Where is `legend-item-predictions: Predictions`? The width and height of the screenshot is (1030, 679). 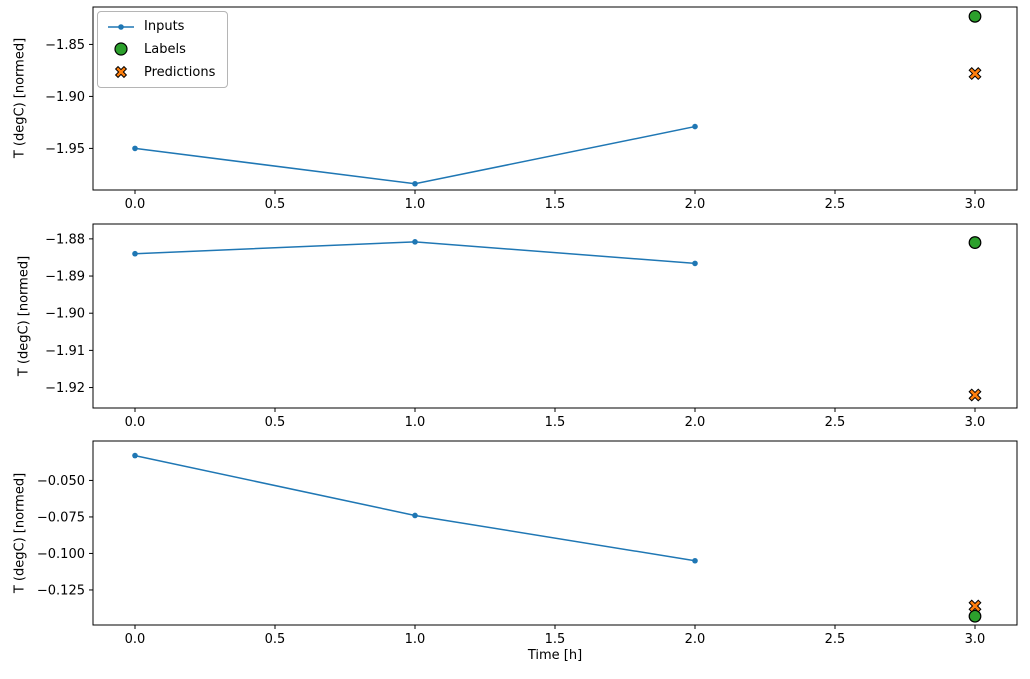 legend-item-predictions: Predictions is located at coordinates (160, 72).